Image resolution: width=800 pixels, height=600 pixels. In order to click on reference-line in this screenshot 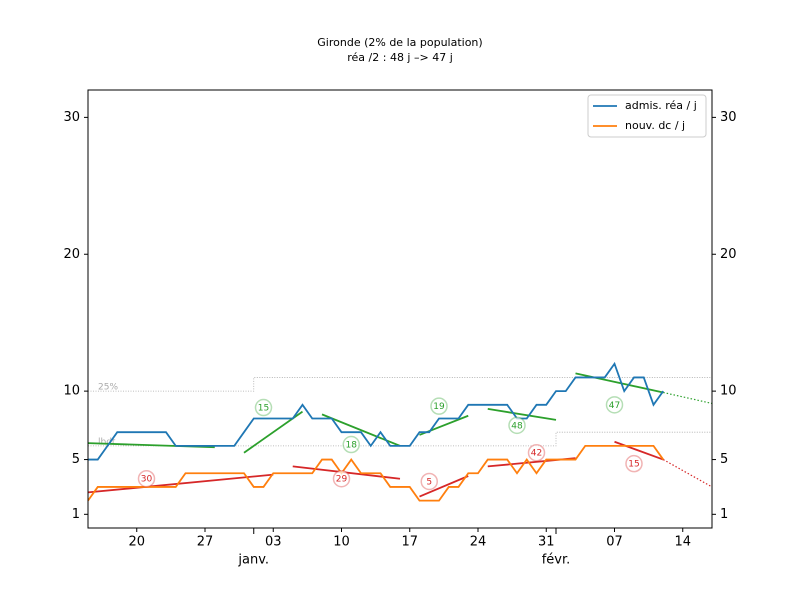, I will do `click(400, 384)`.